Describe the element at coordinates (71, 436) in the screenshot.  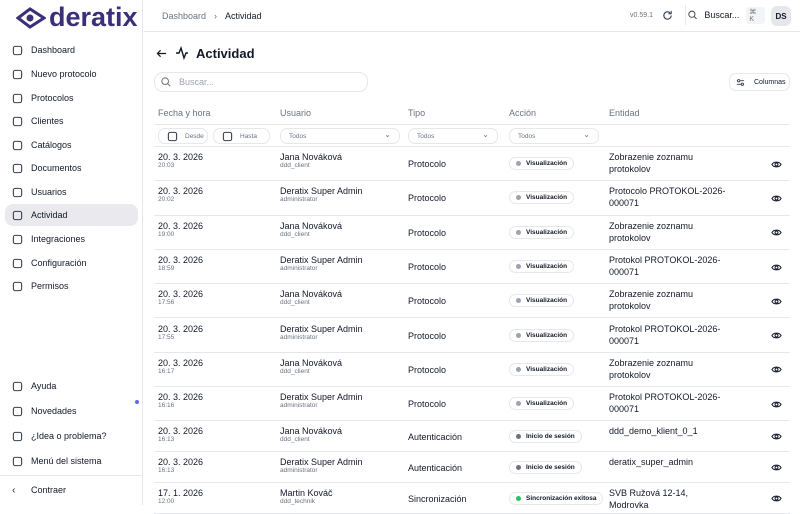
I see `bottom-item: ¿Idea o problema?` at that location.